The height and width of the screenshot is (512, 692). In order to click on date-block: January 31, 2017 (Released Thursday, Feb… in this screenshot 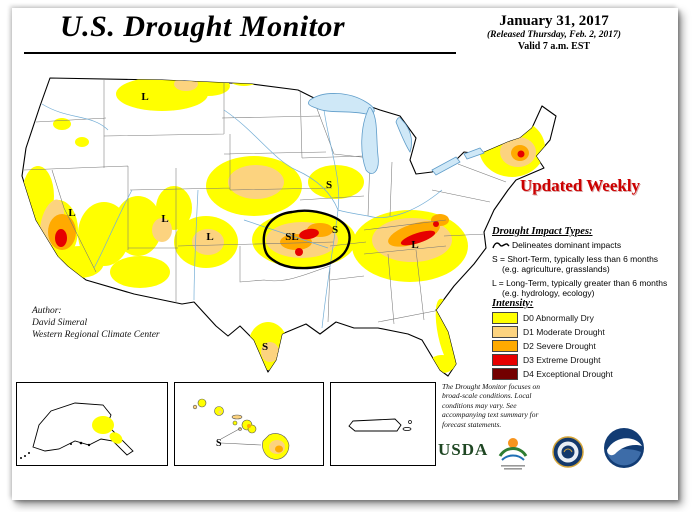, I will do `click(554, 33)`.